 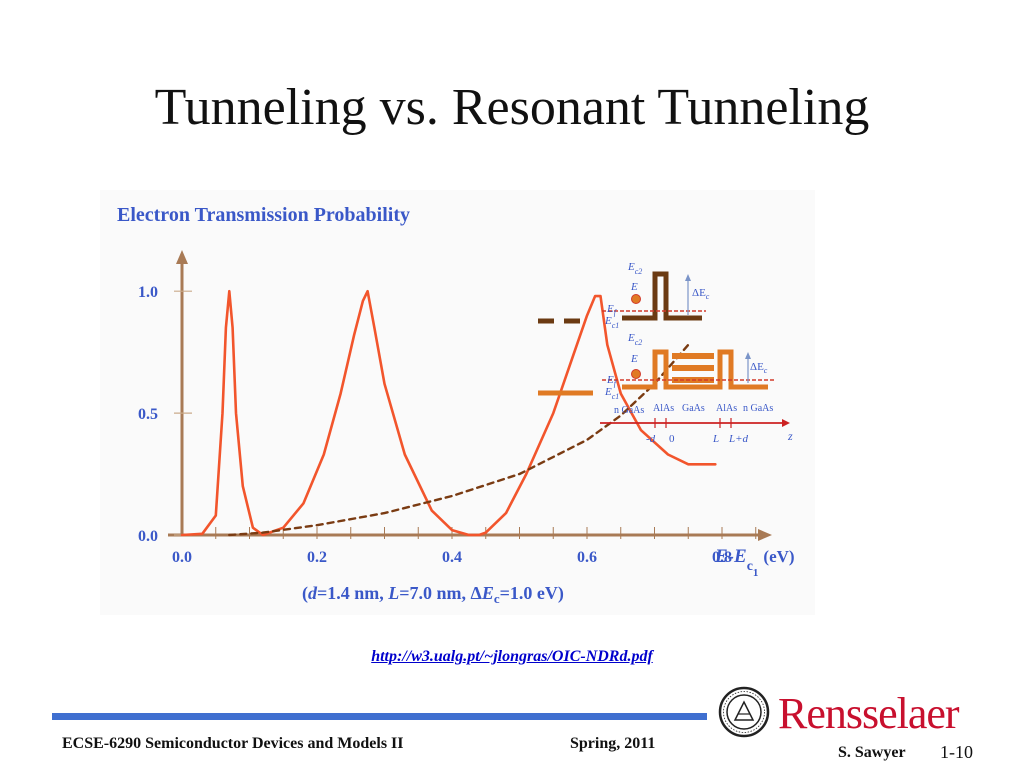 What do you see at coordinates (317, 557) in the screenshot?
I see `x-tick-label: 0.2` at bounding box center [317, 557].